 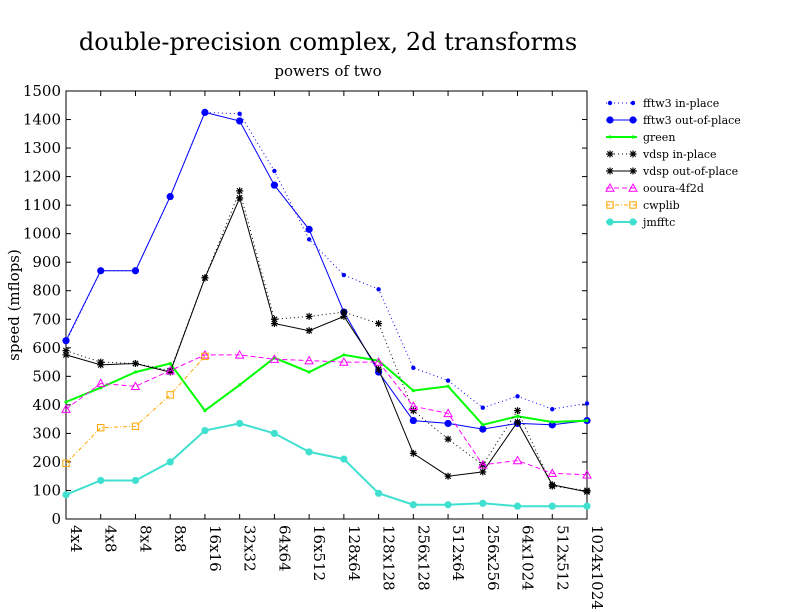 I want to click on y-tick-label-7: 700, so click(x=46, y=319).